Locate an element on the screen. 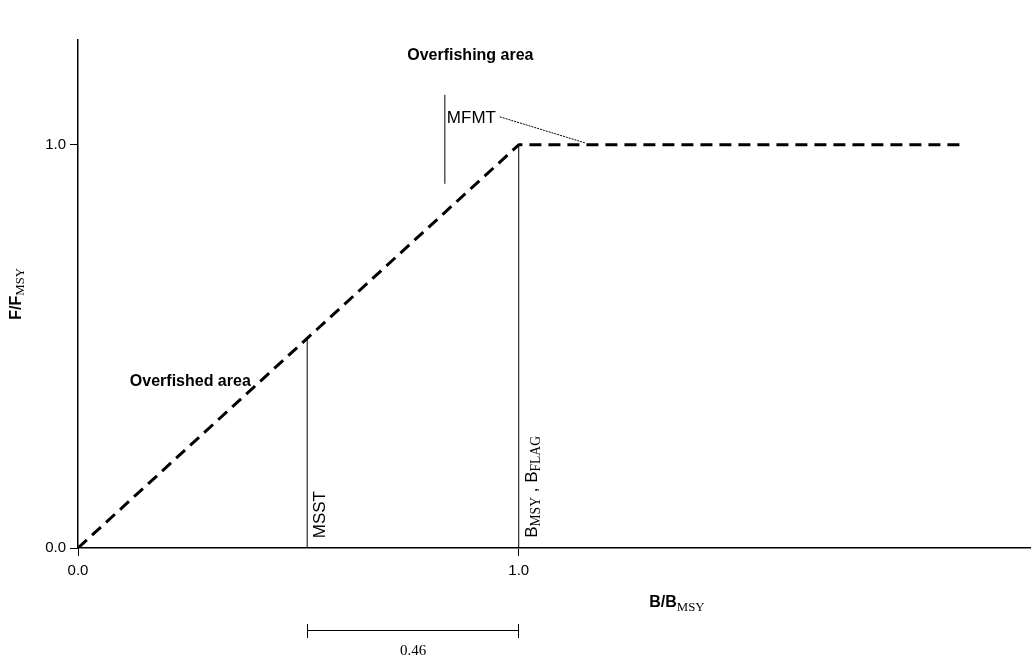  annotation: Overfished area is located at coordinates (190, 381).